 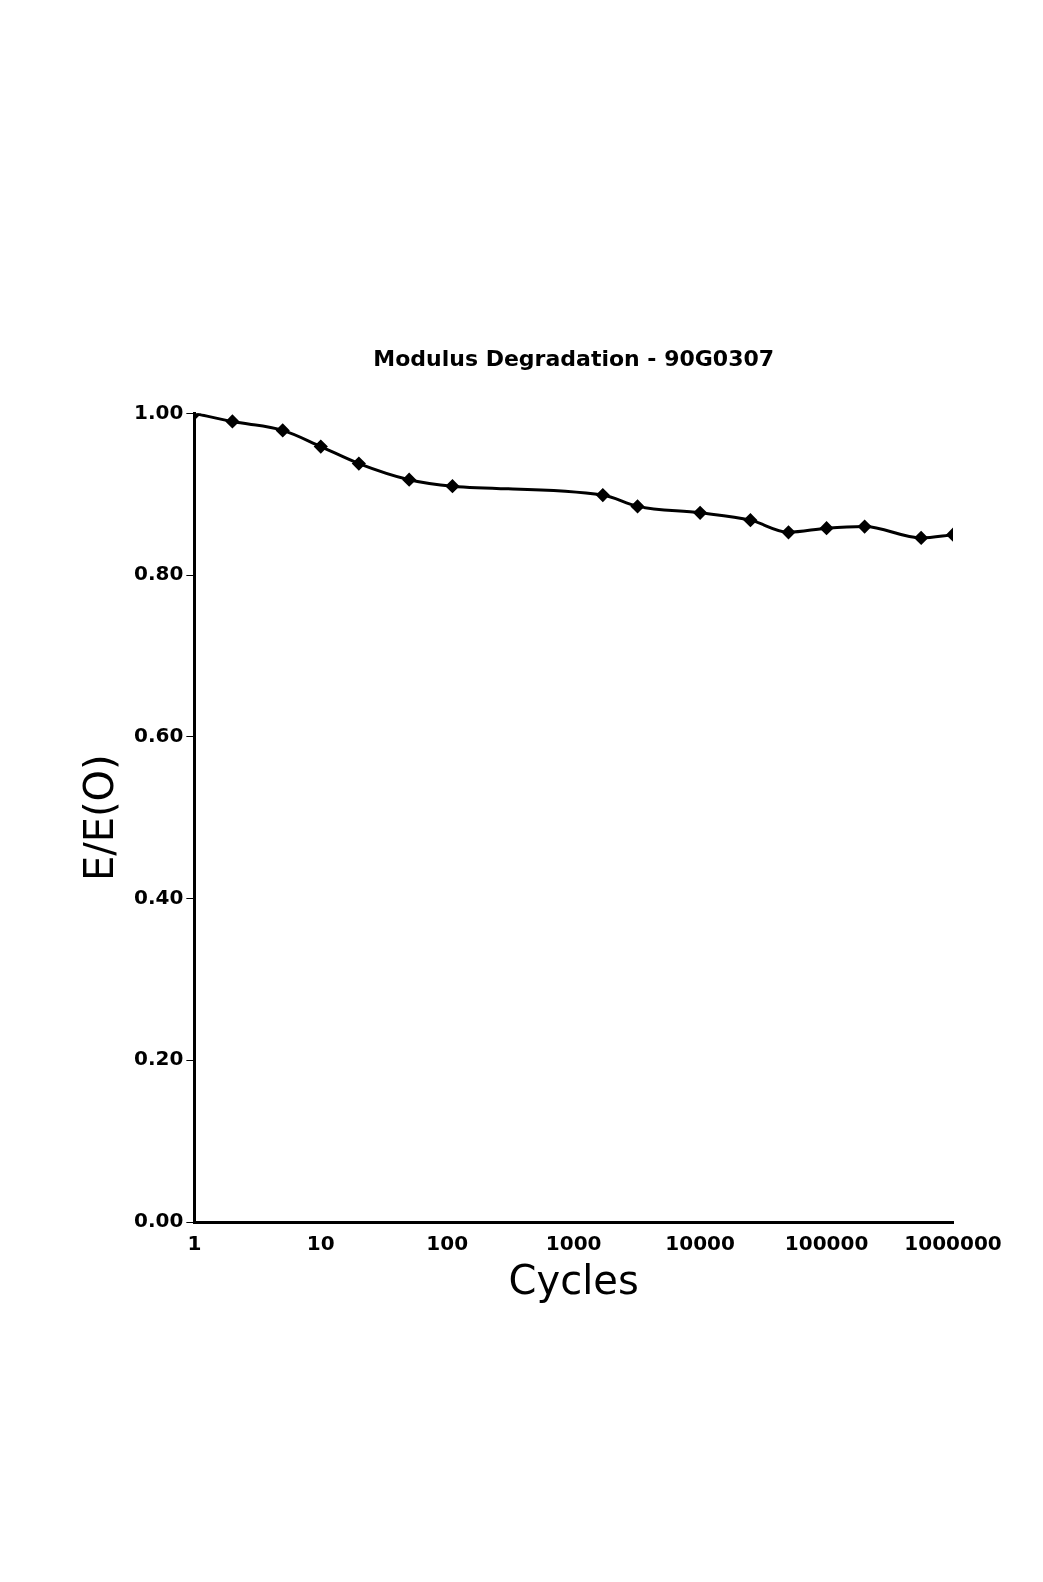 I want to click on x-tick-label: 1000000, so click(x=953, y=1243).